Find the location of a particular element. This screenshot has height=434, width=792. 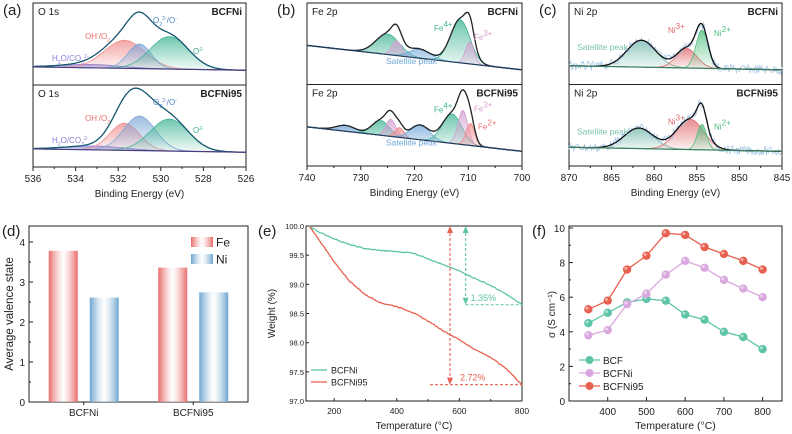

annotation-label: 1.35% is located at coordinates (484, 298).